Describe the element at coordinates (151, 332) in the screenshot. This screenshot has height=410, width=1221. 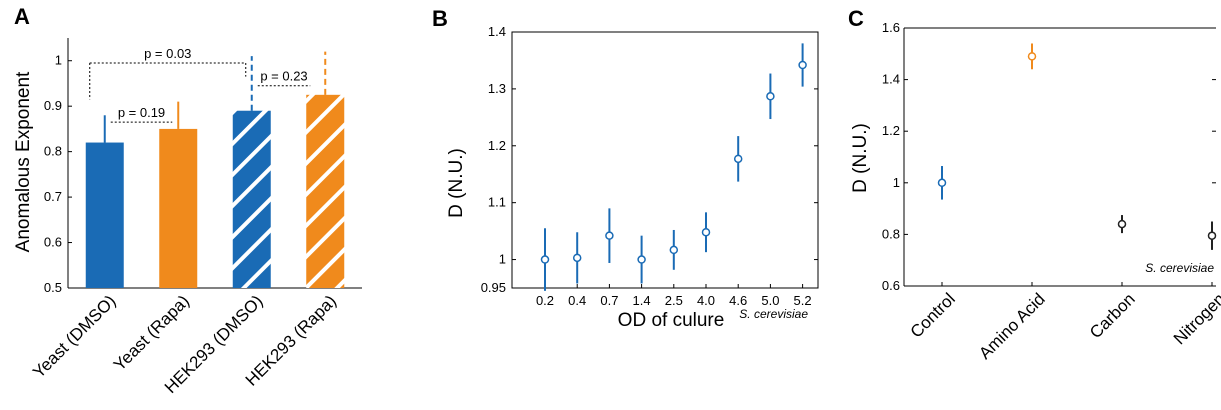
I see `panel-a-category-label: Yeast (Rapa)` at that location.